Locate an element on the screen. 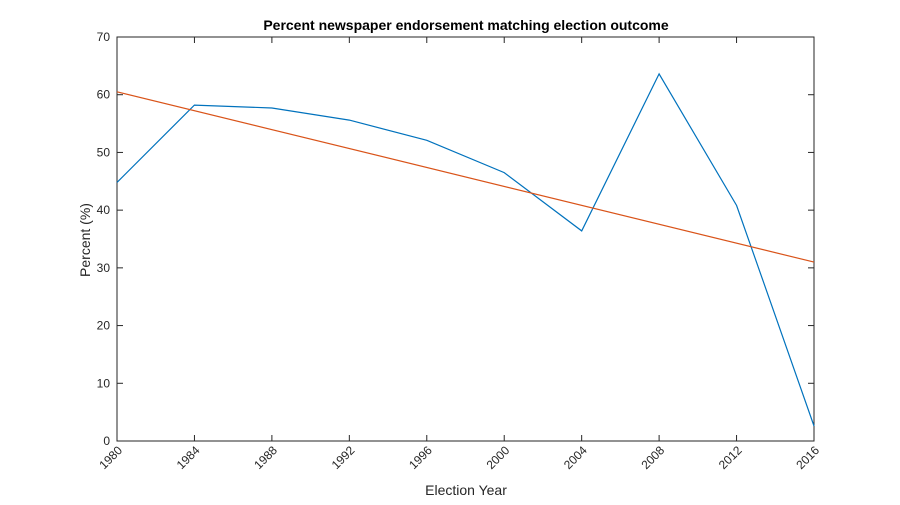  x-tick-label: 1992 is located at coordinates (343, 457).